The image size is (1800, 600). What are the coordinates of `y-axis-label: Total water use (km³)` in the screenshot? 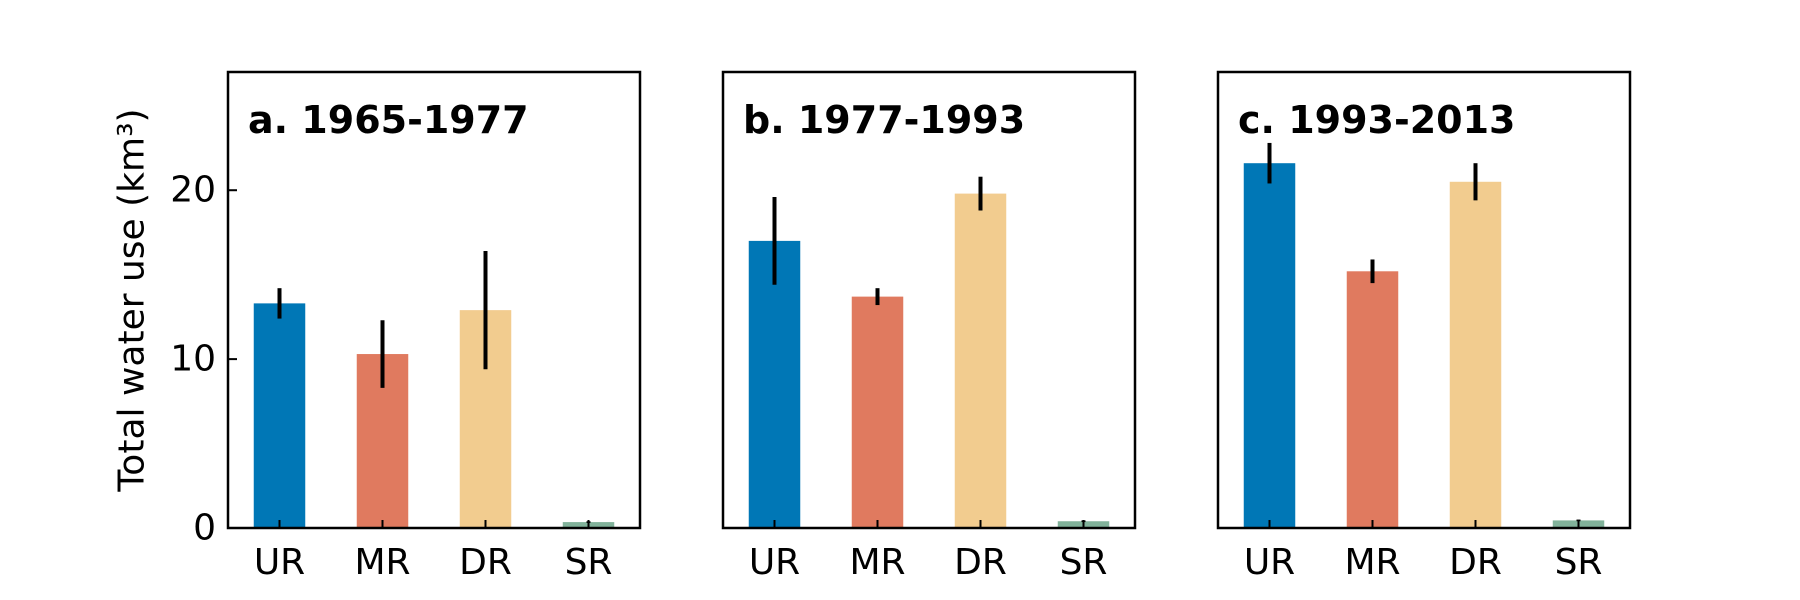 It's located at (132, 300).